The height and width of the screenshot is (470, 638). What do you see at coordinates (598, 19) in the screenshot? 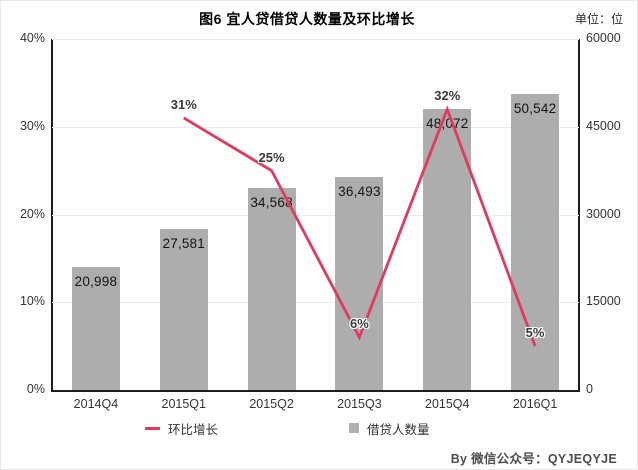
I see `unit-label: 单位：位` at bounding box center [598, 19].